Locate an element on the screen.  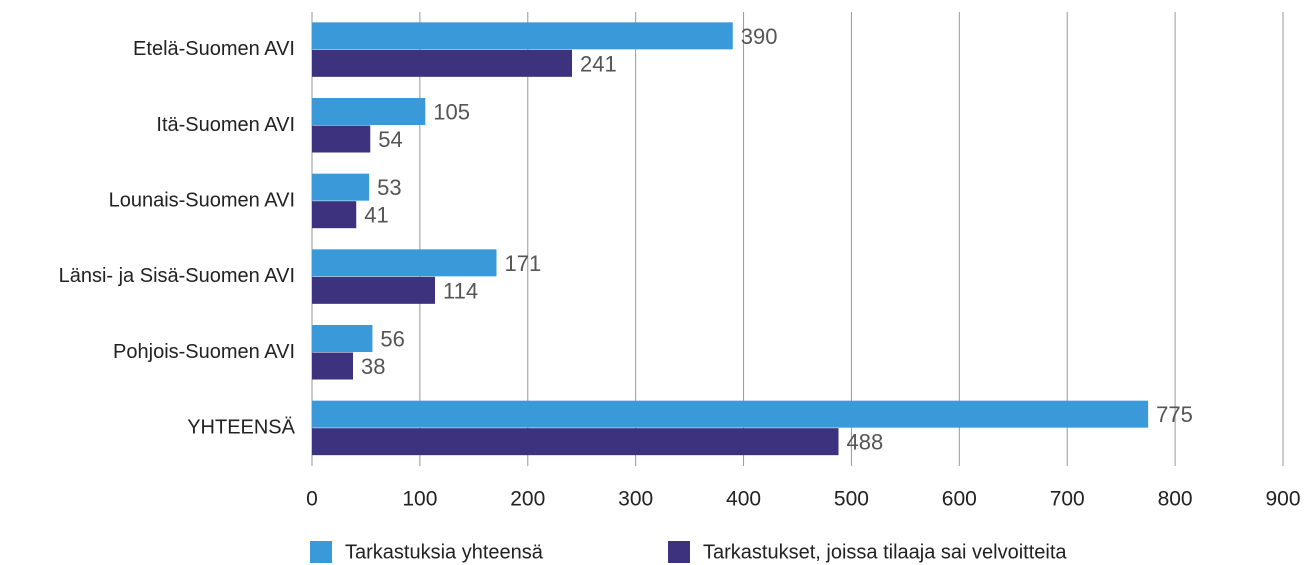
y-tick-label: Pohjois-Suomen AVI is located at coordinates (204, 352).